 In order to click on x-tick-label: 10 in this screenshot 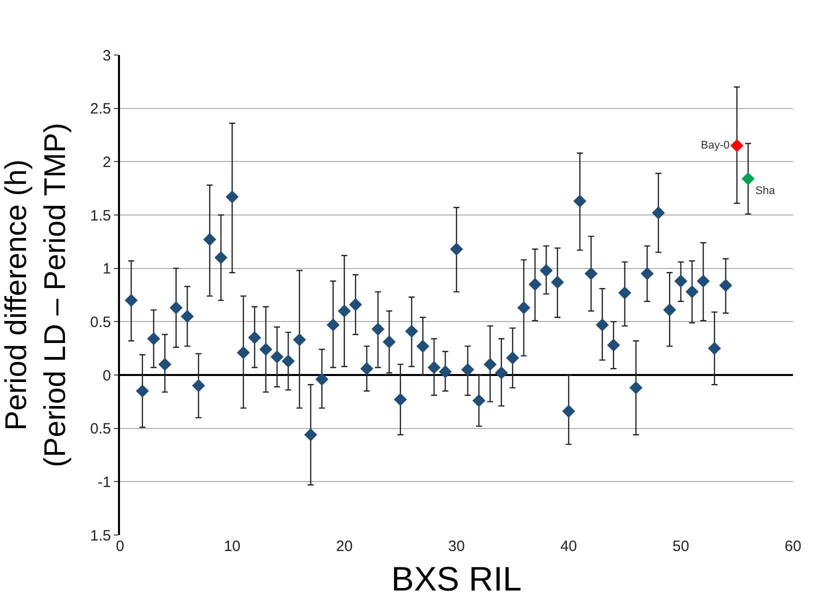, I will do `click(232, 546)`.